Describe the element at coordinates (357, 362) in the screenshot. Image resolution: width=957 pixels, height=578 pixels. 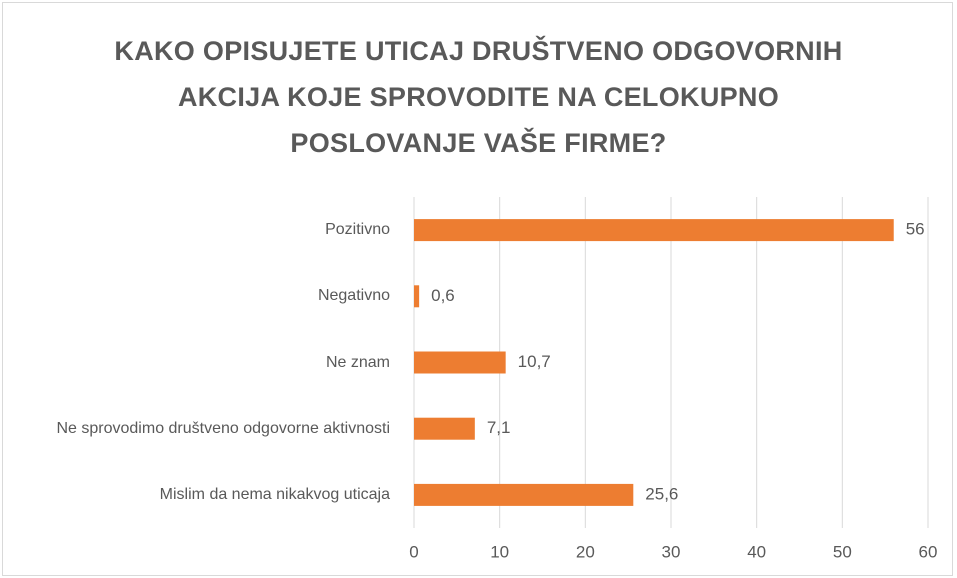
I see `category-label: Ne znam` at that location.